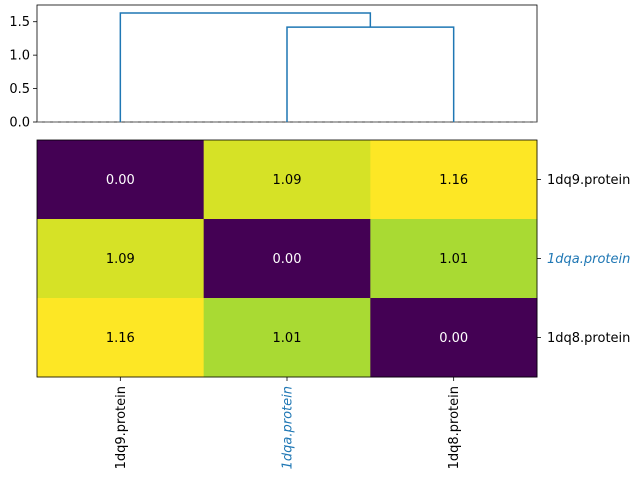  Describe the element at coordinates (19, 89) in the screenshot. I see `dendrogram-ytick-label: 0.5` at that location.